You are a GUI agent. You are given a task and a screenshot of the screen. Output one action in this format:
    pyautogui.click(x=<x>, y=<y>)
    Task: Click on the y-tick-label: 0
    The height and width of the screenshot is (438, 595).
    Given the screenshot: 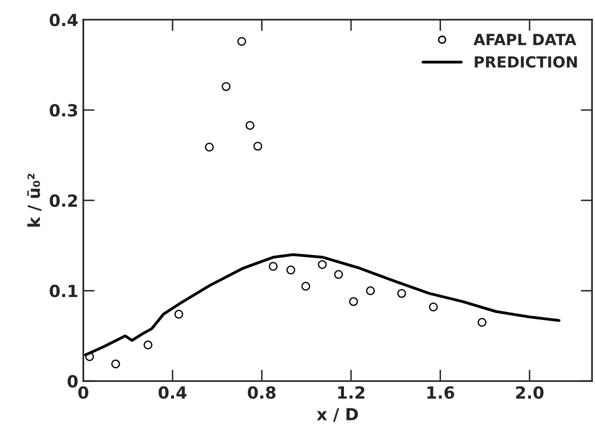 What is the action you would take?
    pyautogui.click(x=73, y=381)
    